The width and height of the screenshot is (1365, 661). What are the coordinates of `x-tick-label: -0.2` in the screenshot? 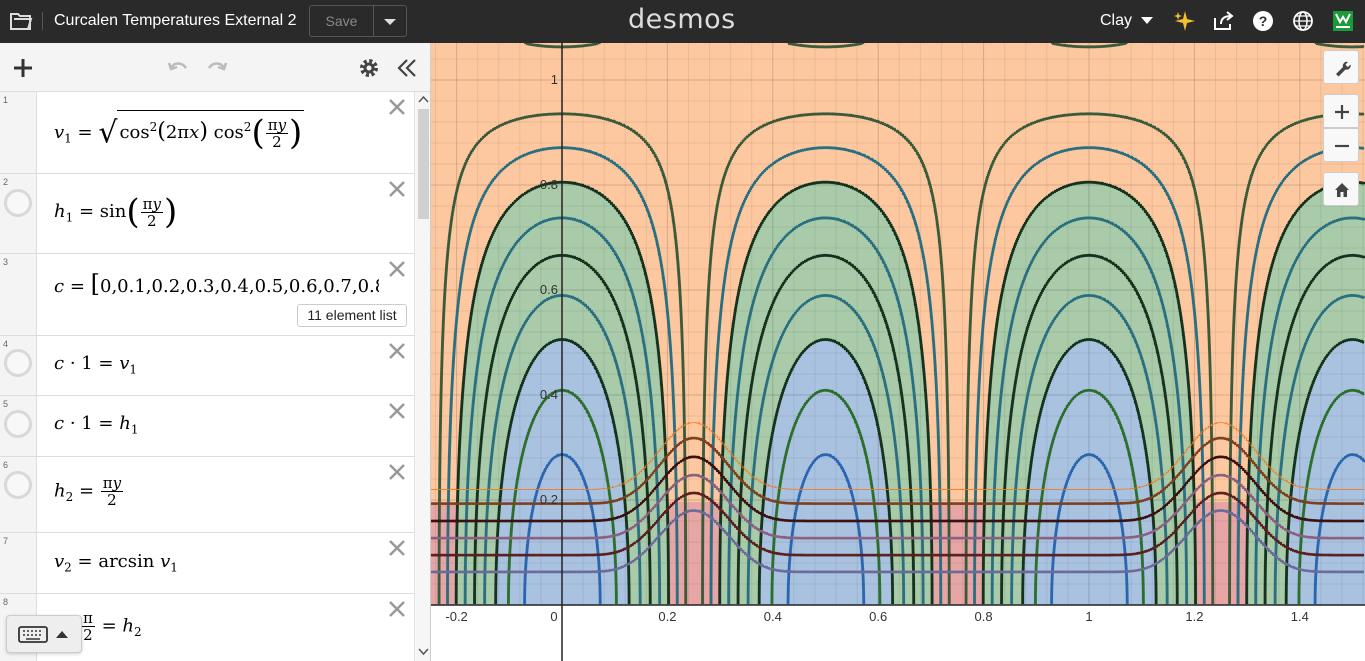 It's located at (456, 616).